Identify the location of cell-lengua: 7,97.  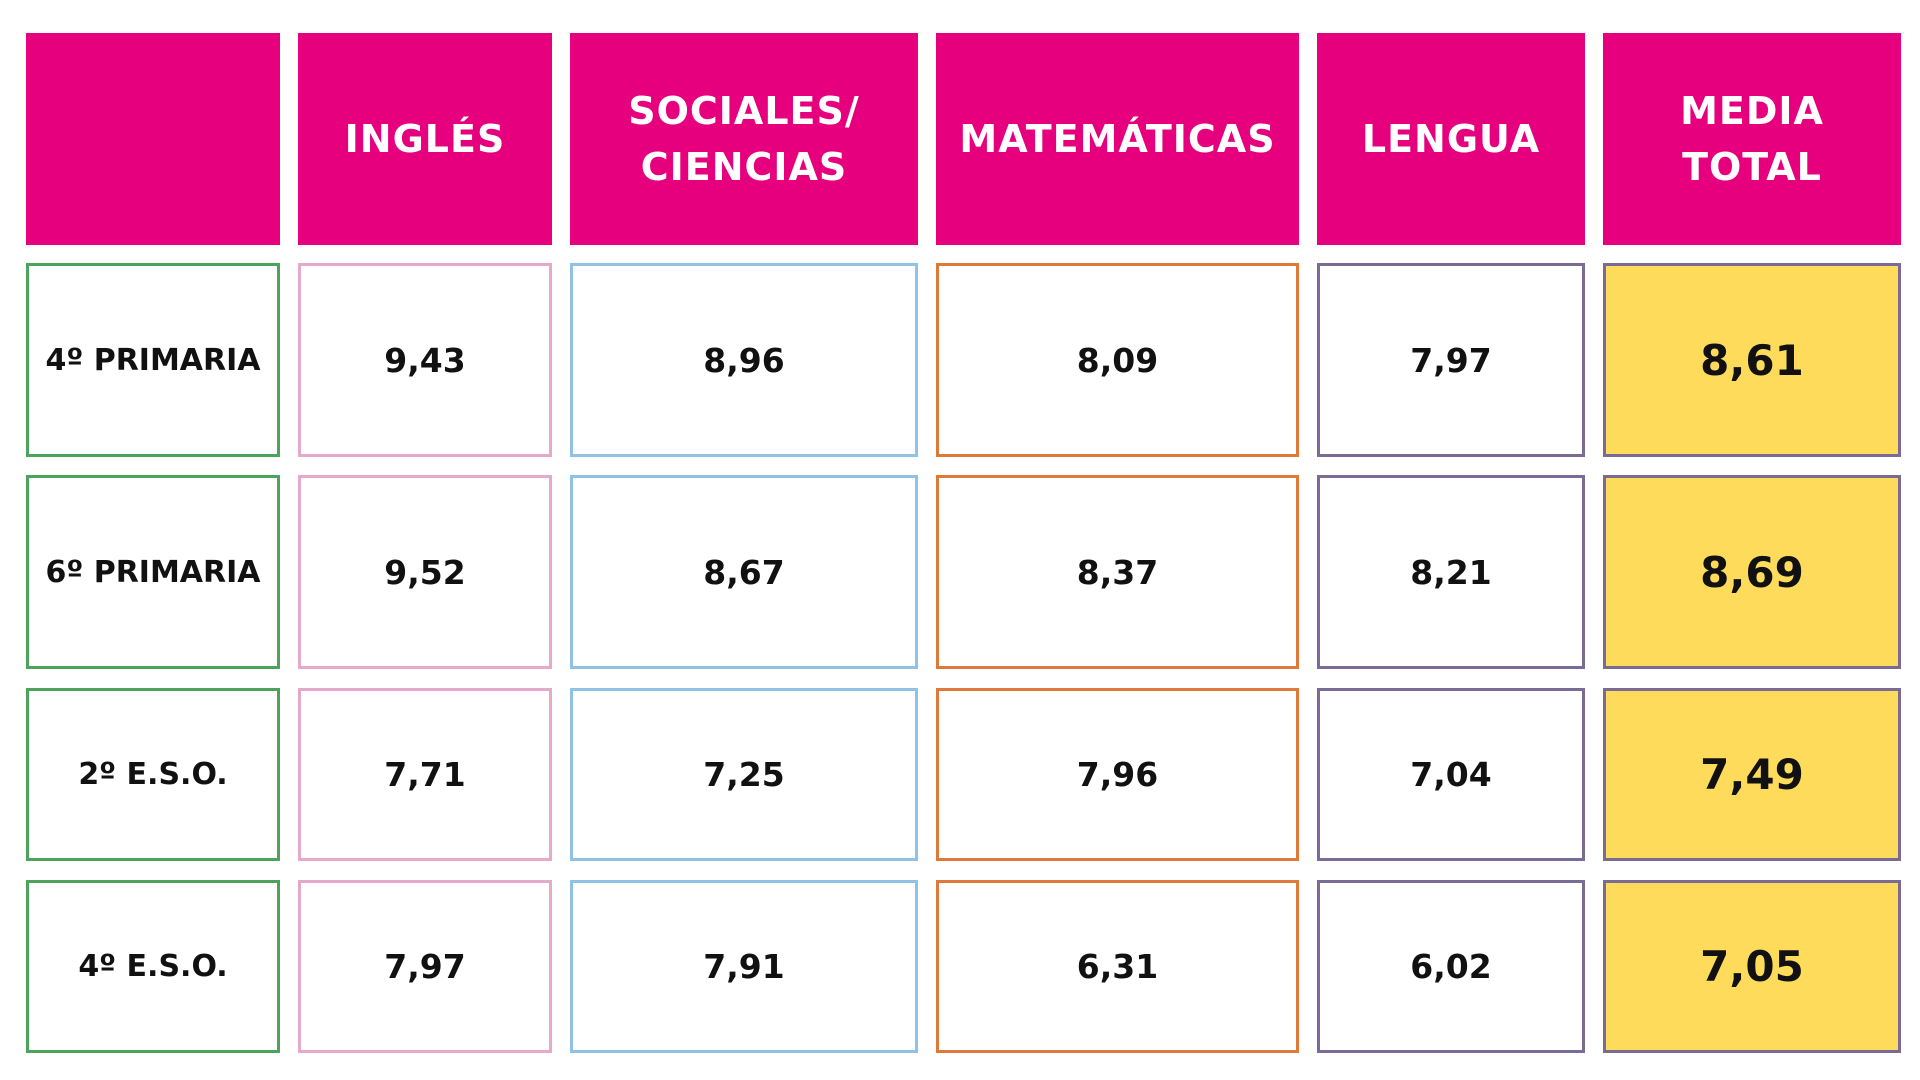
(1451, 360).